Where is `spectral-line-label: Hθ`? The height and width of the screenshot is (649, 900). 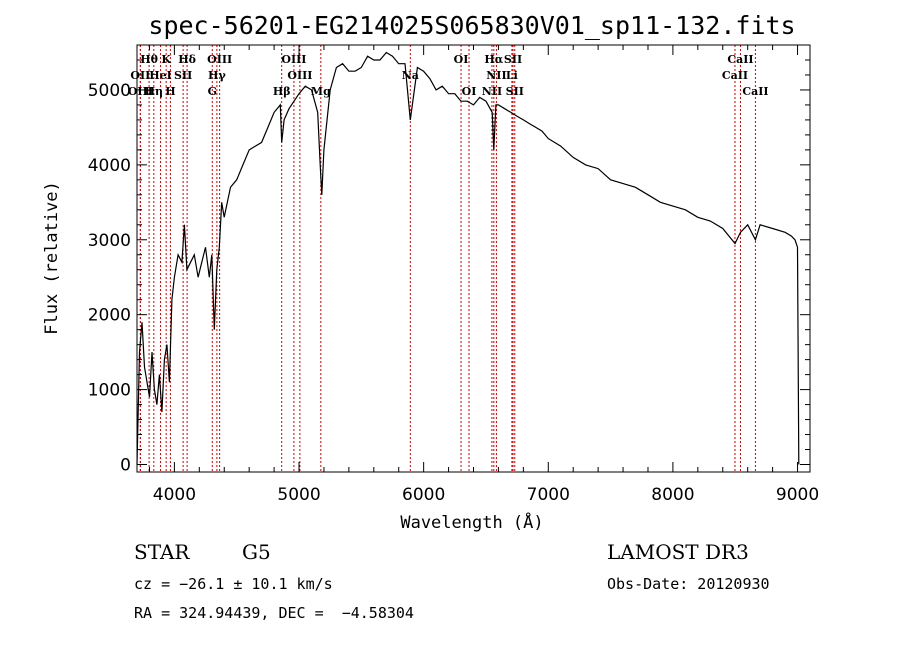
spectral-line-label: Hθ is located at coordinates (149, 59).